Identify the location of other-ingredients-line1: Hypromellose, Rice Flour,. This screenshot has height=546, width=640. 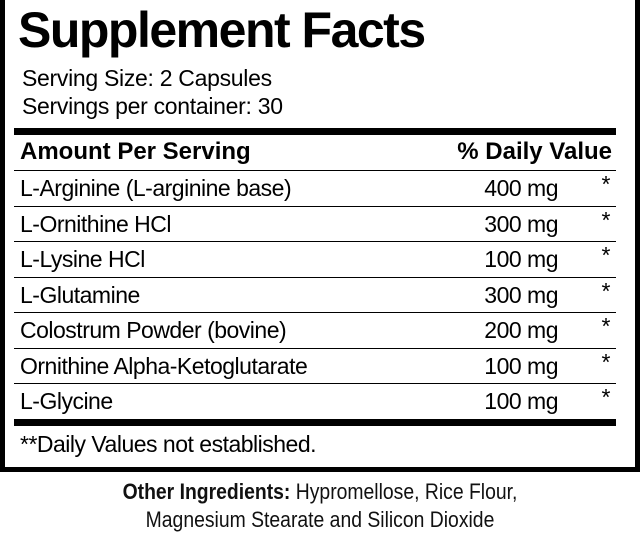
(404, 491).